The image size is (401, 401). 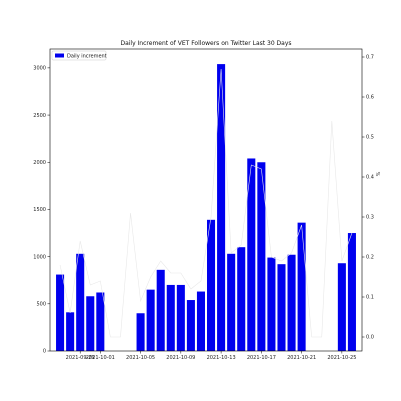 I want to click on legend-swatch, so click(x=59, y=55).